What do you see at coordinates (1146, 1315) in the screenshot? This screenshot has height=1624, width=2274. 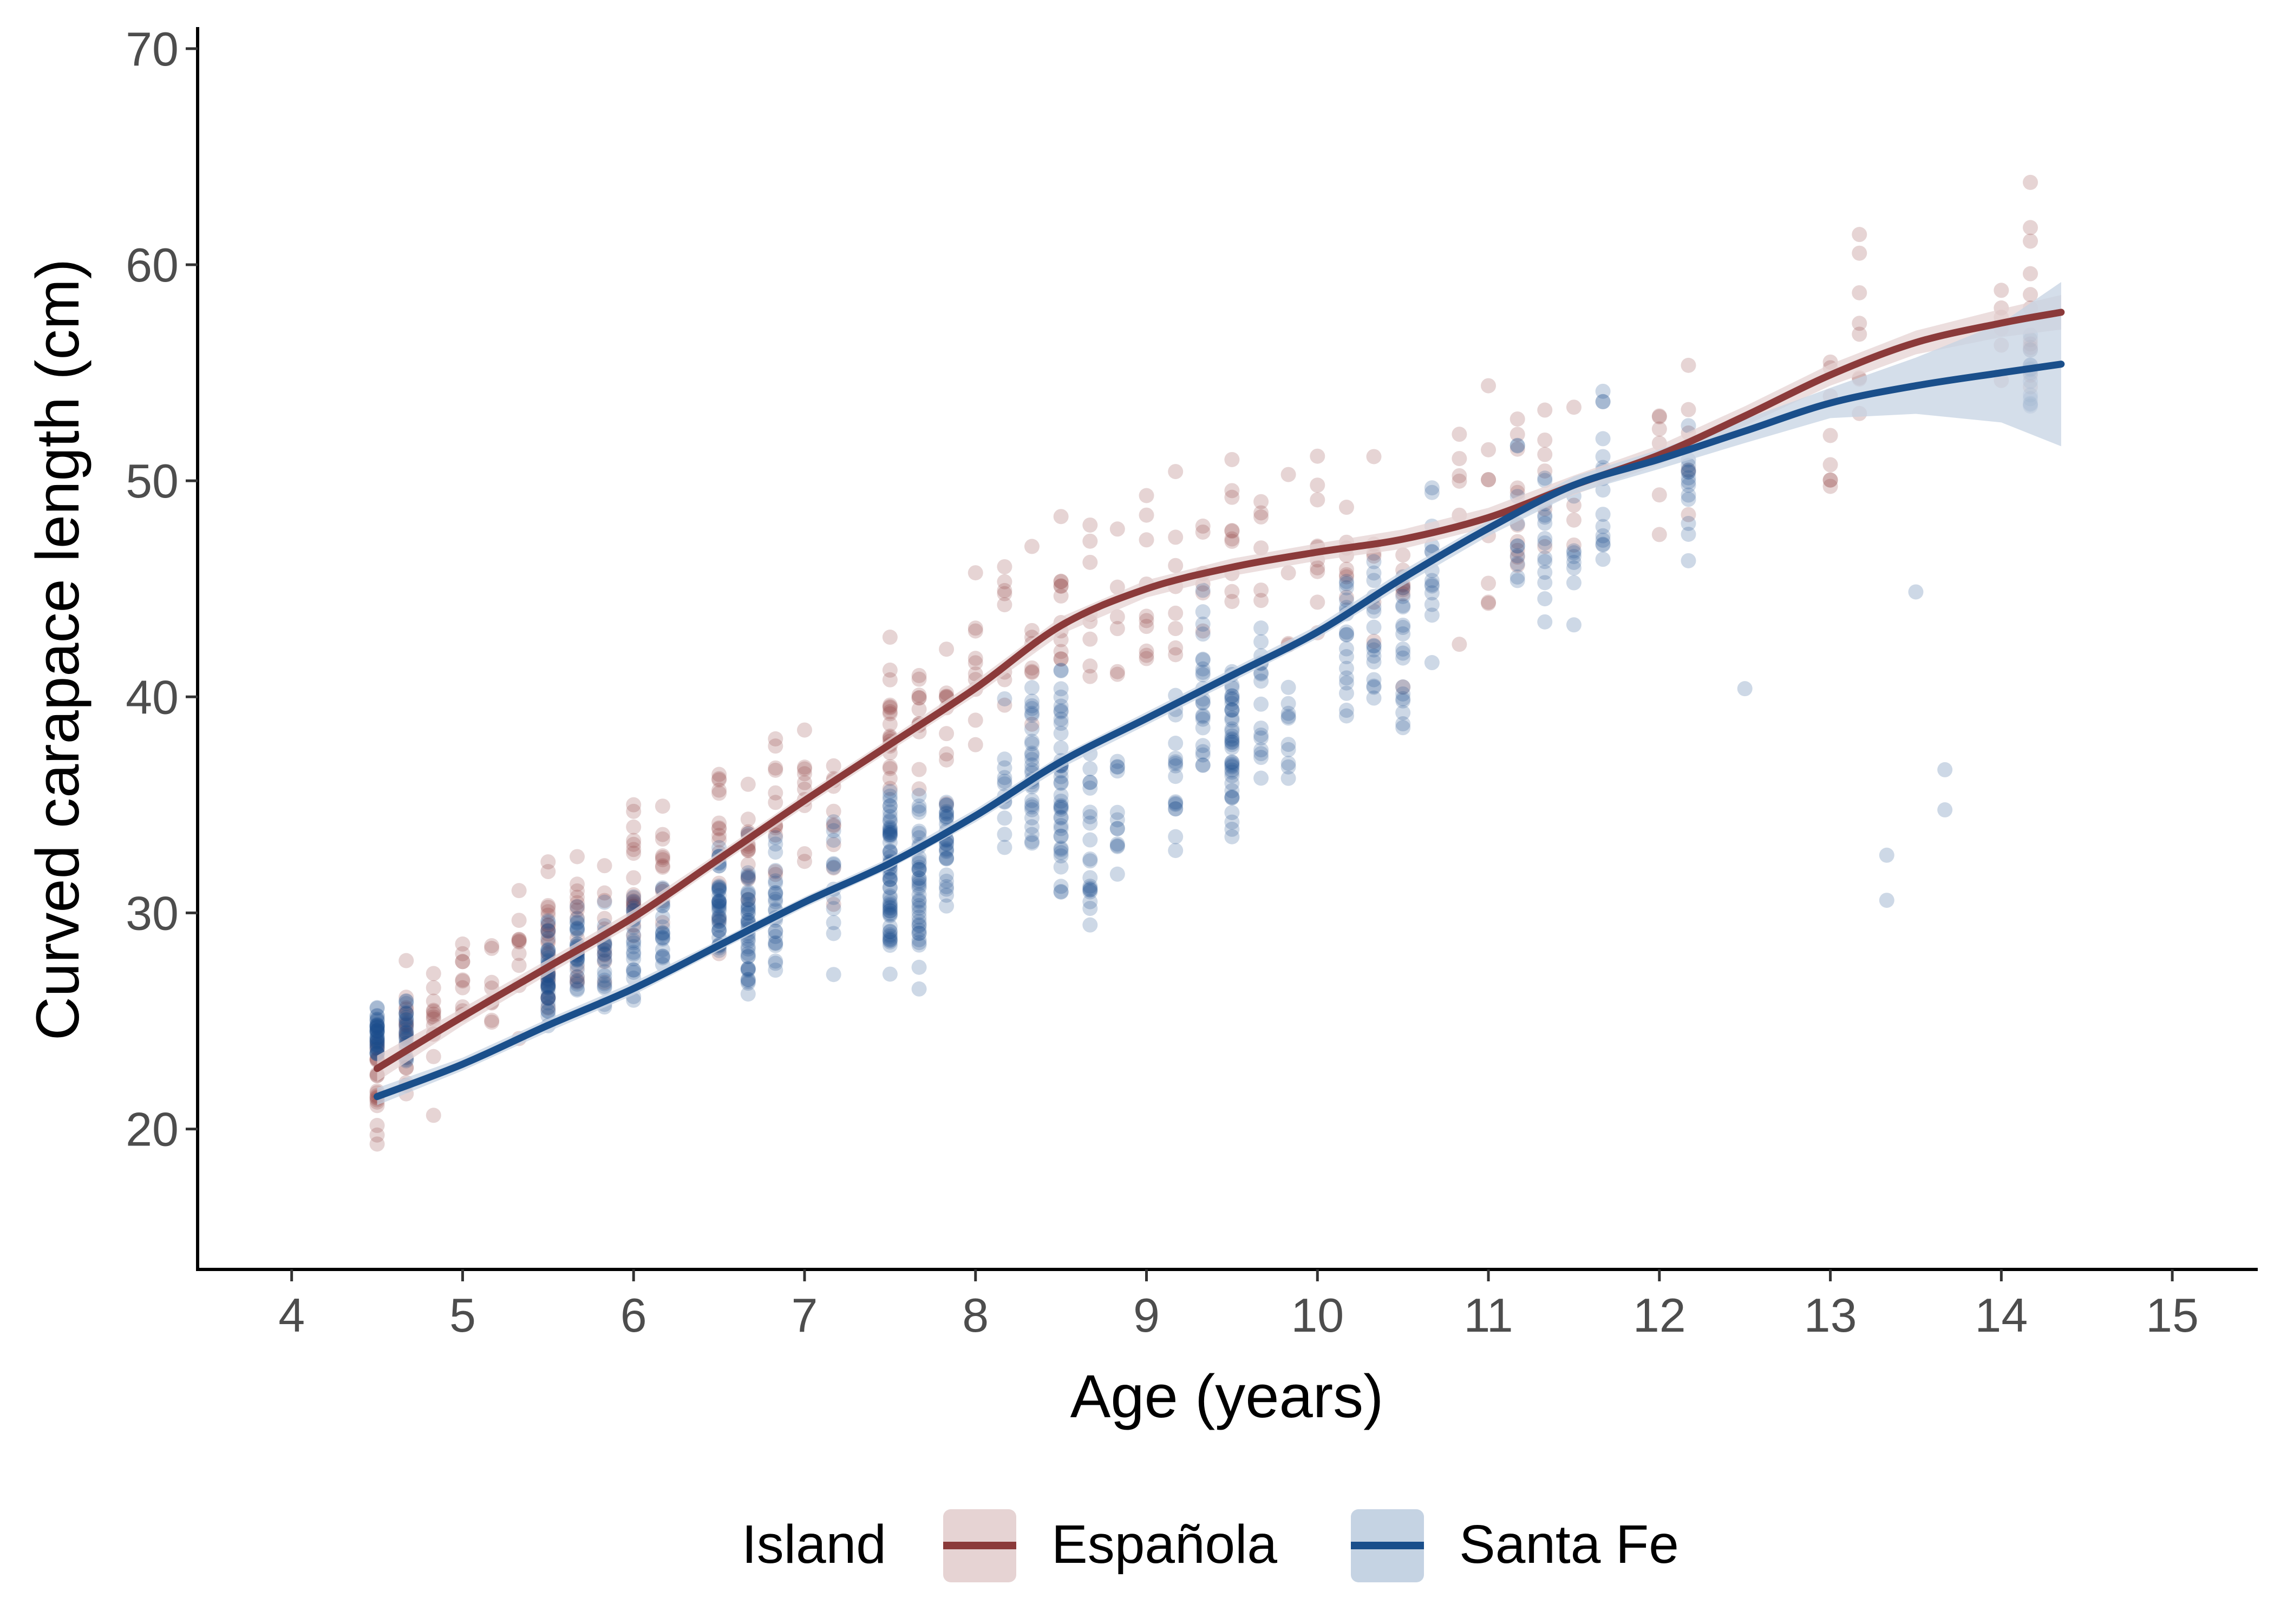 I see `x-tick-label: 9` at bounding box center [1146, 1315].